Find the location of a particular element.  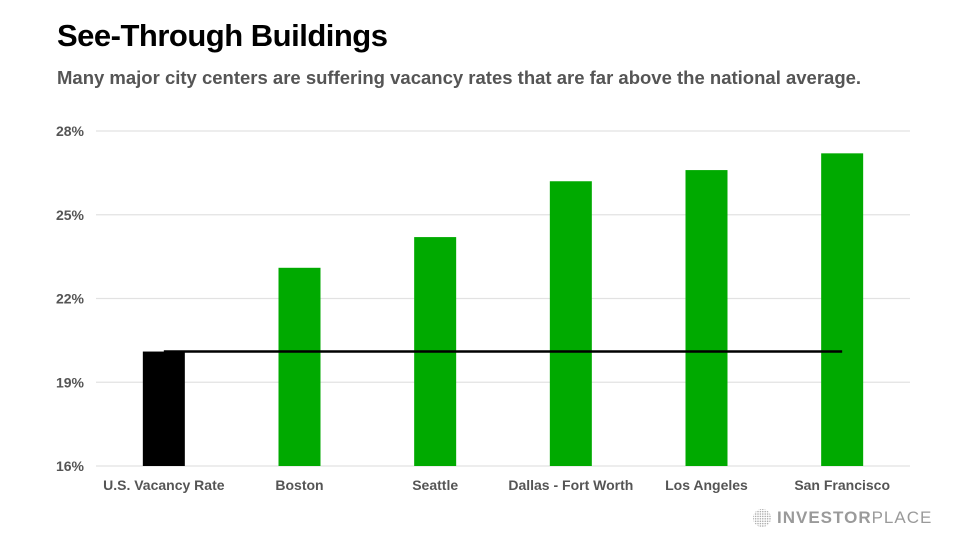

y-axis-ticks: 16% 19% 22% 25% 28% is located at coordinates (70, 298).